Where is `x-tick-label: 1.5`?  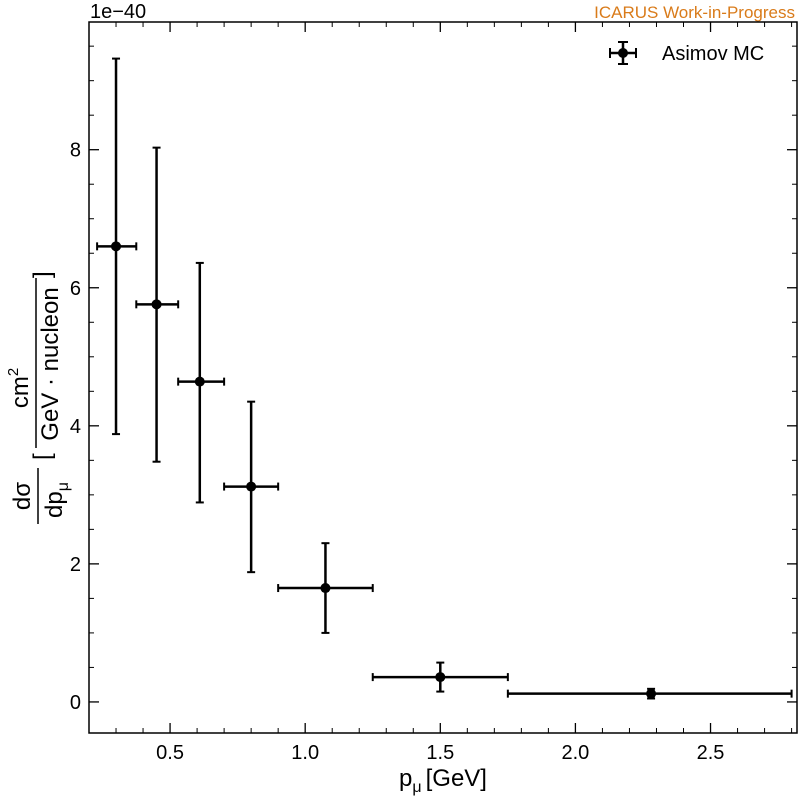 x-tick-label: 1.5 is located at coordinates (440, 753).